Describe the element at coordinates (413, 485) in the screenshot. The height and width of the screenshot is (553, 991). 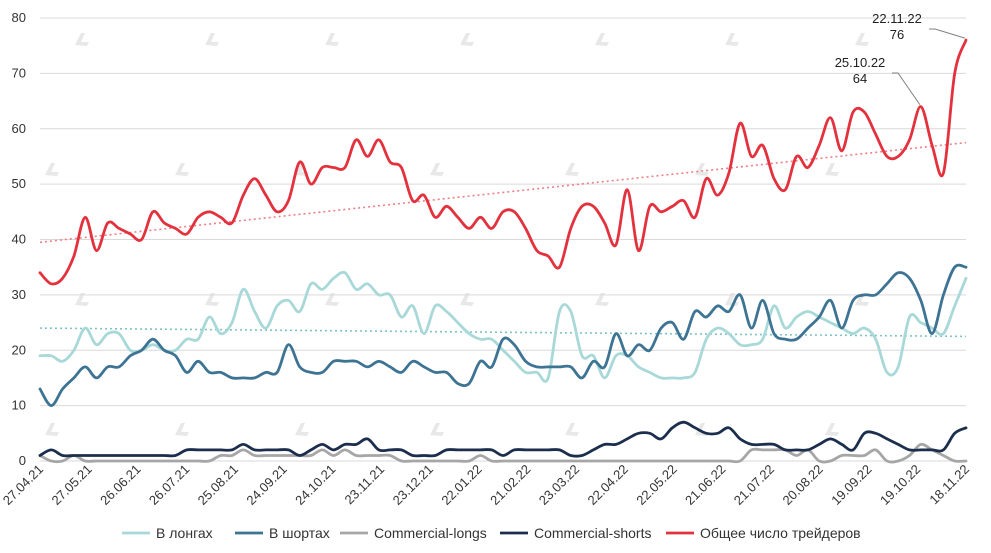
I see `x-tick-label: 23.12.21` at that location.